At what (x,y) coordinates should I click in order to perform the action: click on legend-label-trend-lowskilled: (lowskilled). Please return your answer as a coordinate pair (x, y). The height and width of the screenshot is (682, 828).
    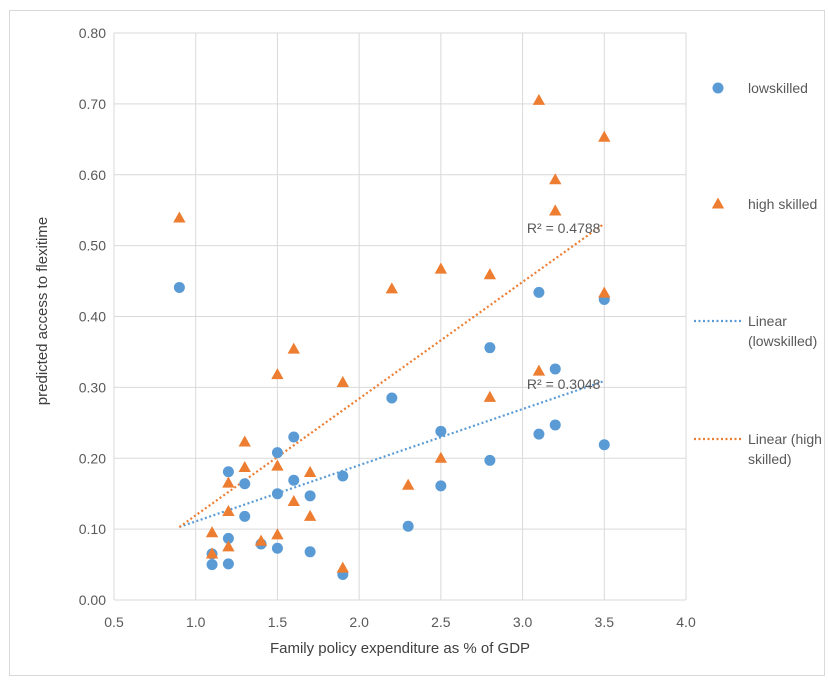
    Looking at the image, I should click on (782, 341).